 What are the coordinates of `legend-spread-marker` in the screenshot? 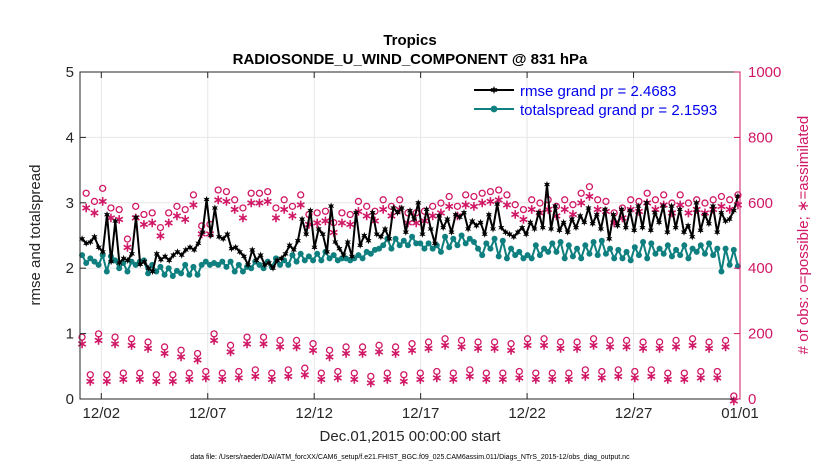 It's located at (494, 109).